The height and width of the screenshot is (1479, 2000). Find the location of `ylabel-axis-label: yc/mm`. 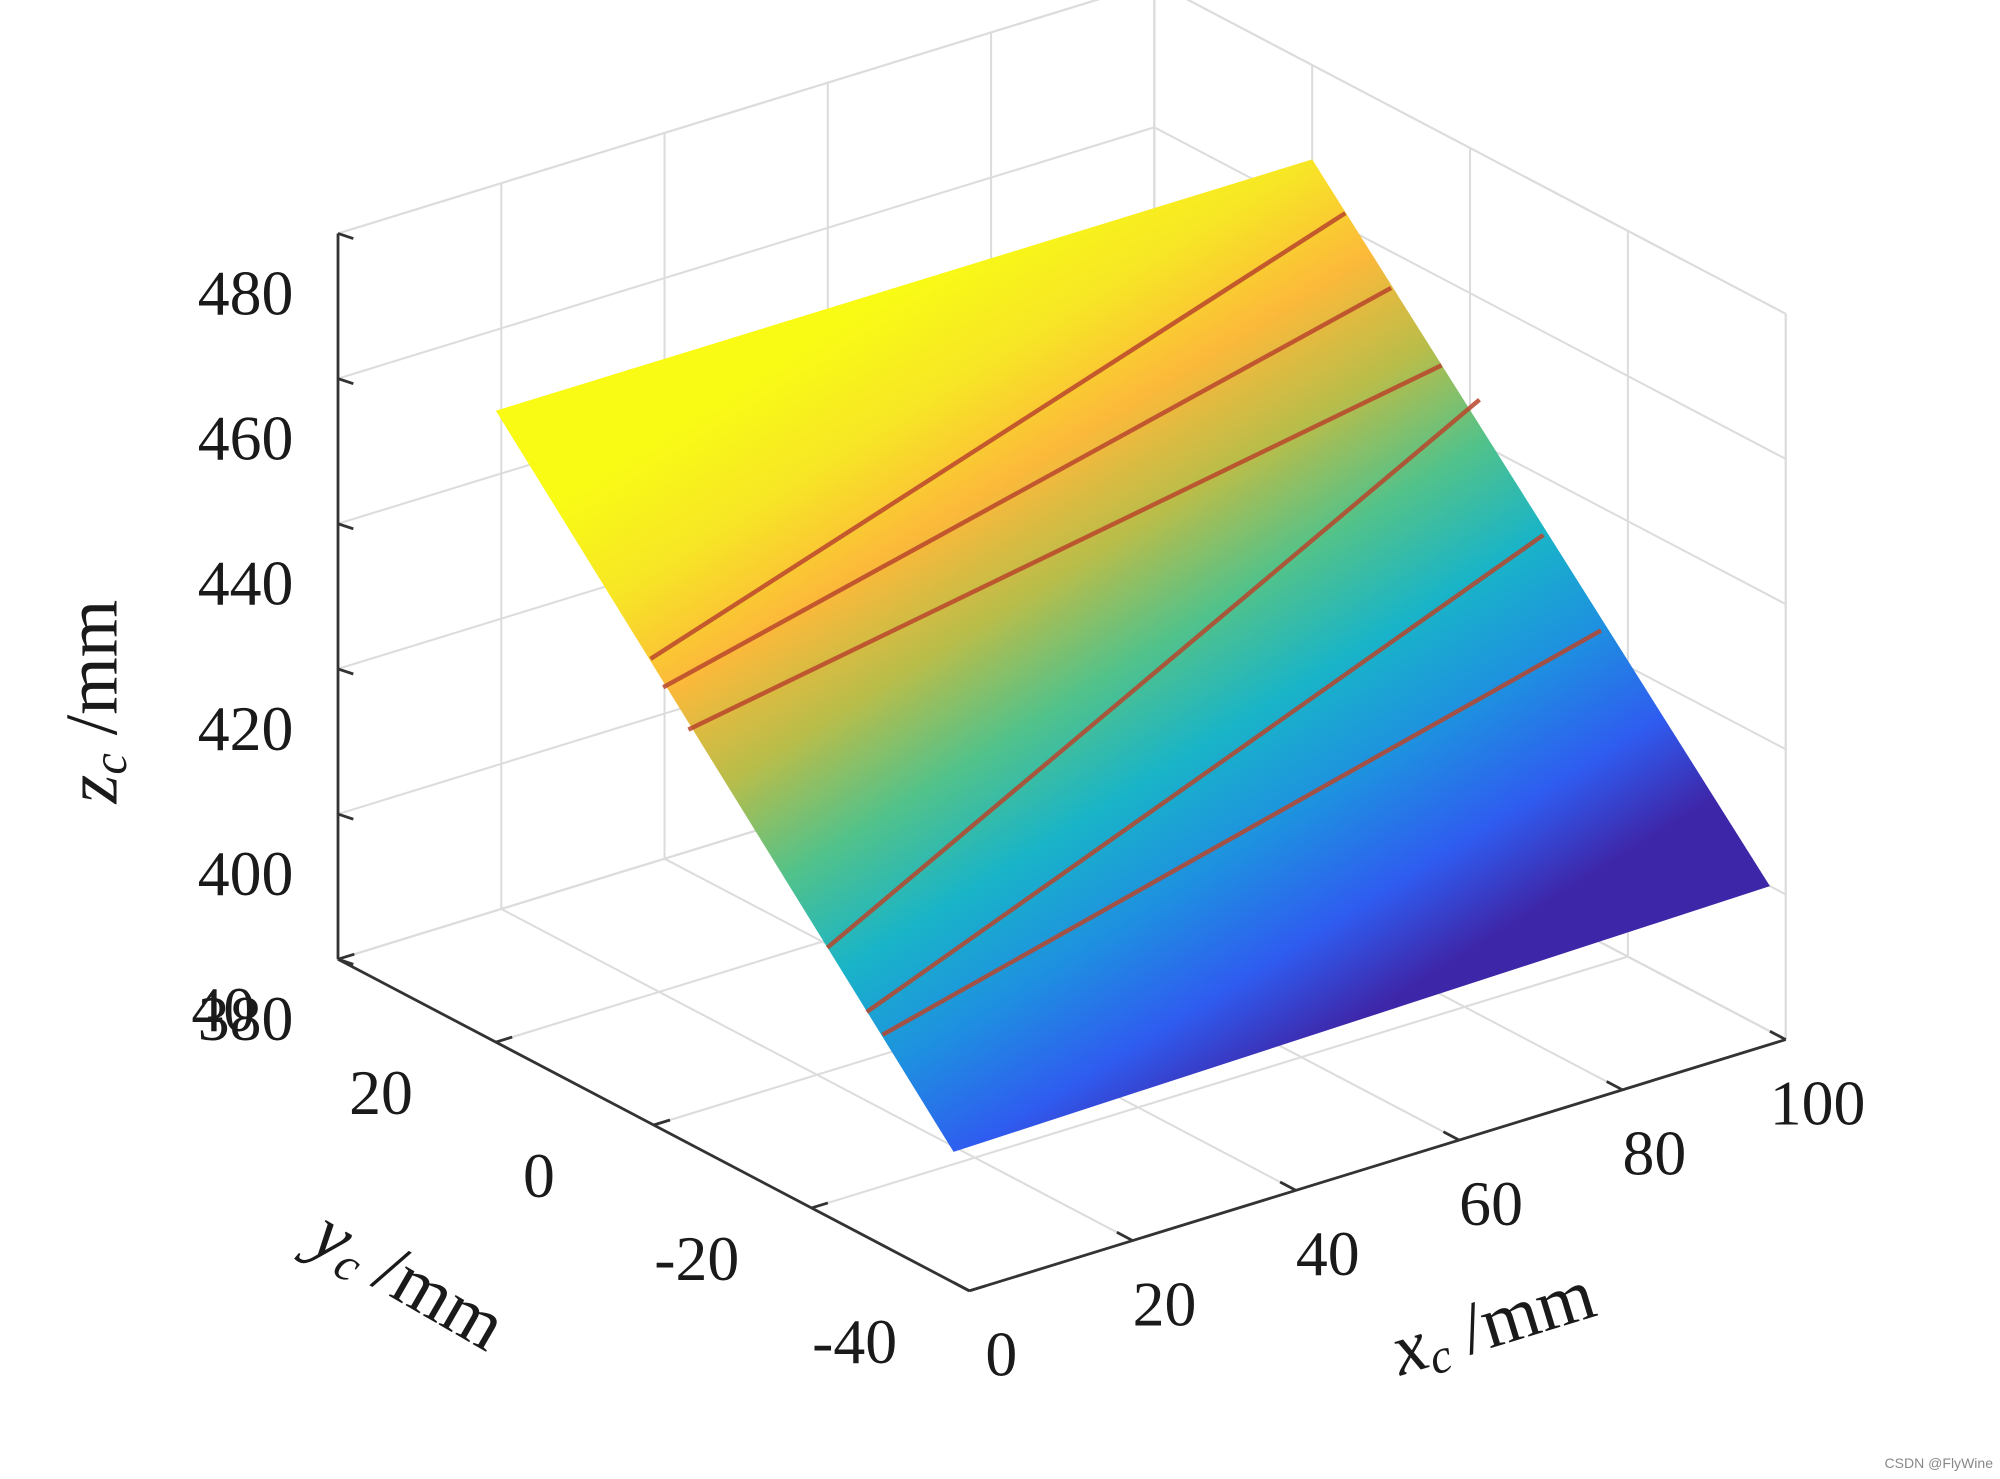

ylabel-axis-label: yc/mm is located at coordinates (405, 1279).